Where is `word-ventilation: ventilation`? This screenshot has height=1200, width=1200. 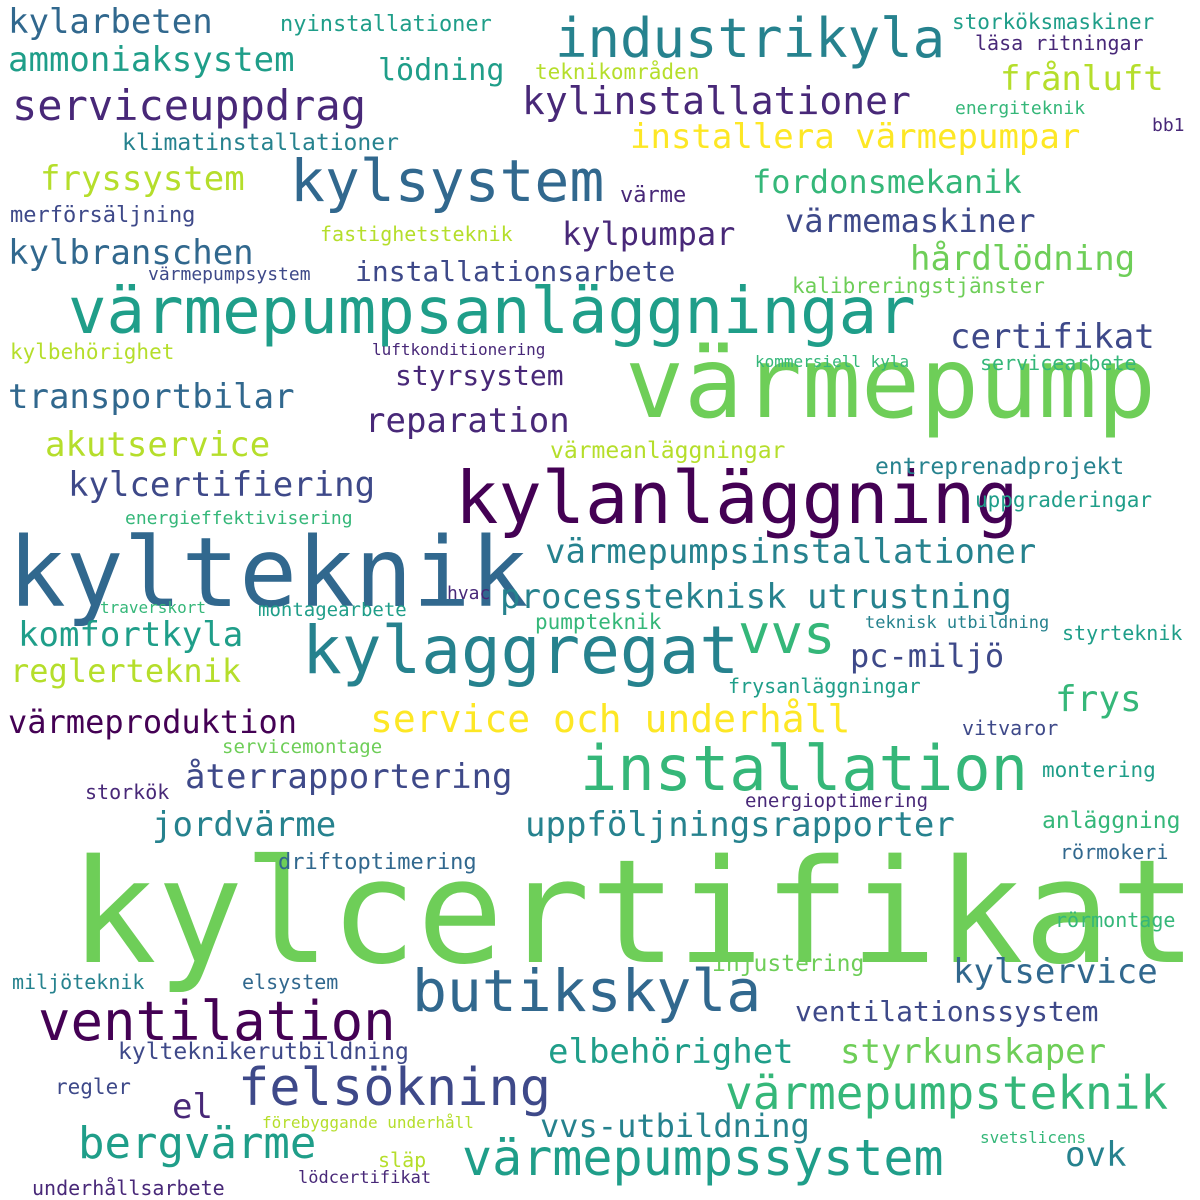
word-ventilation: ventilation is located at coordinates (217, 1021).